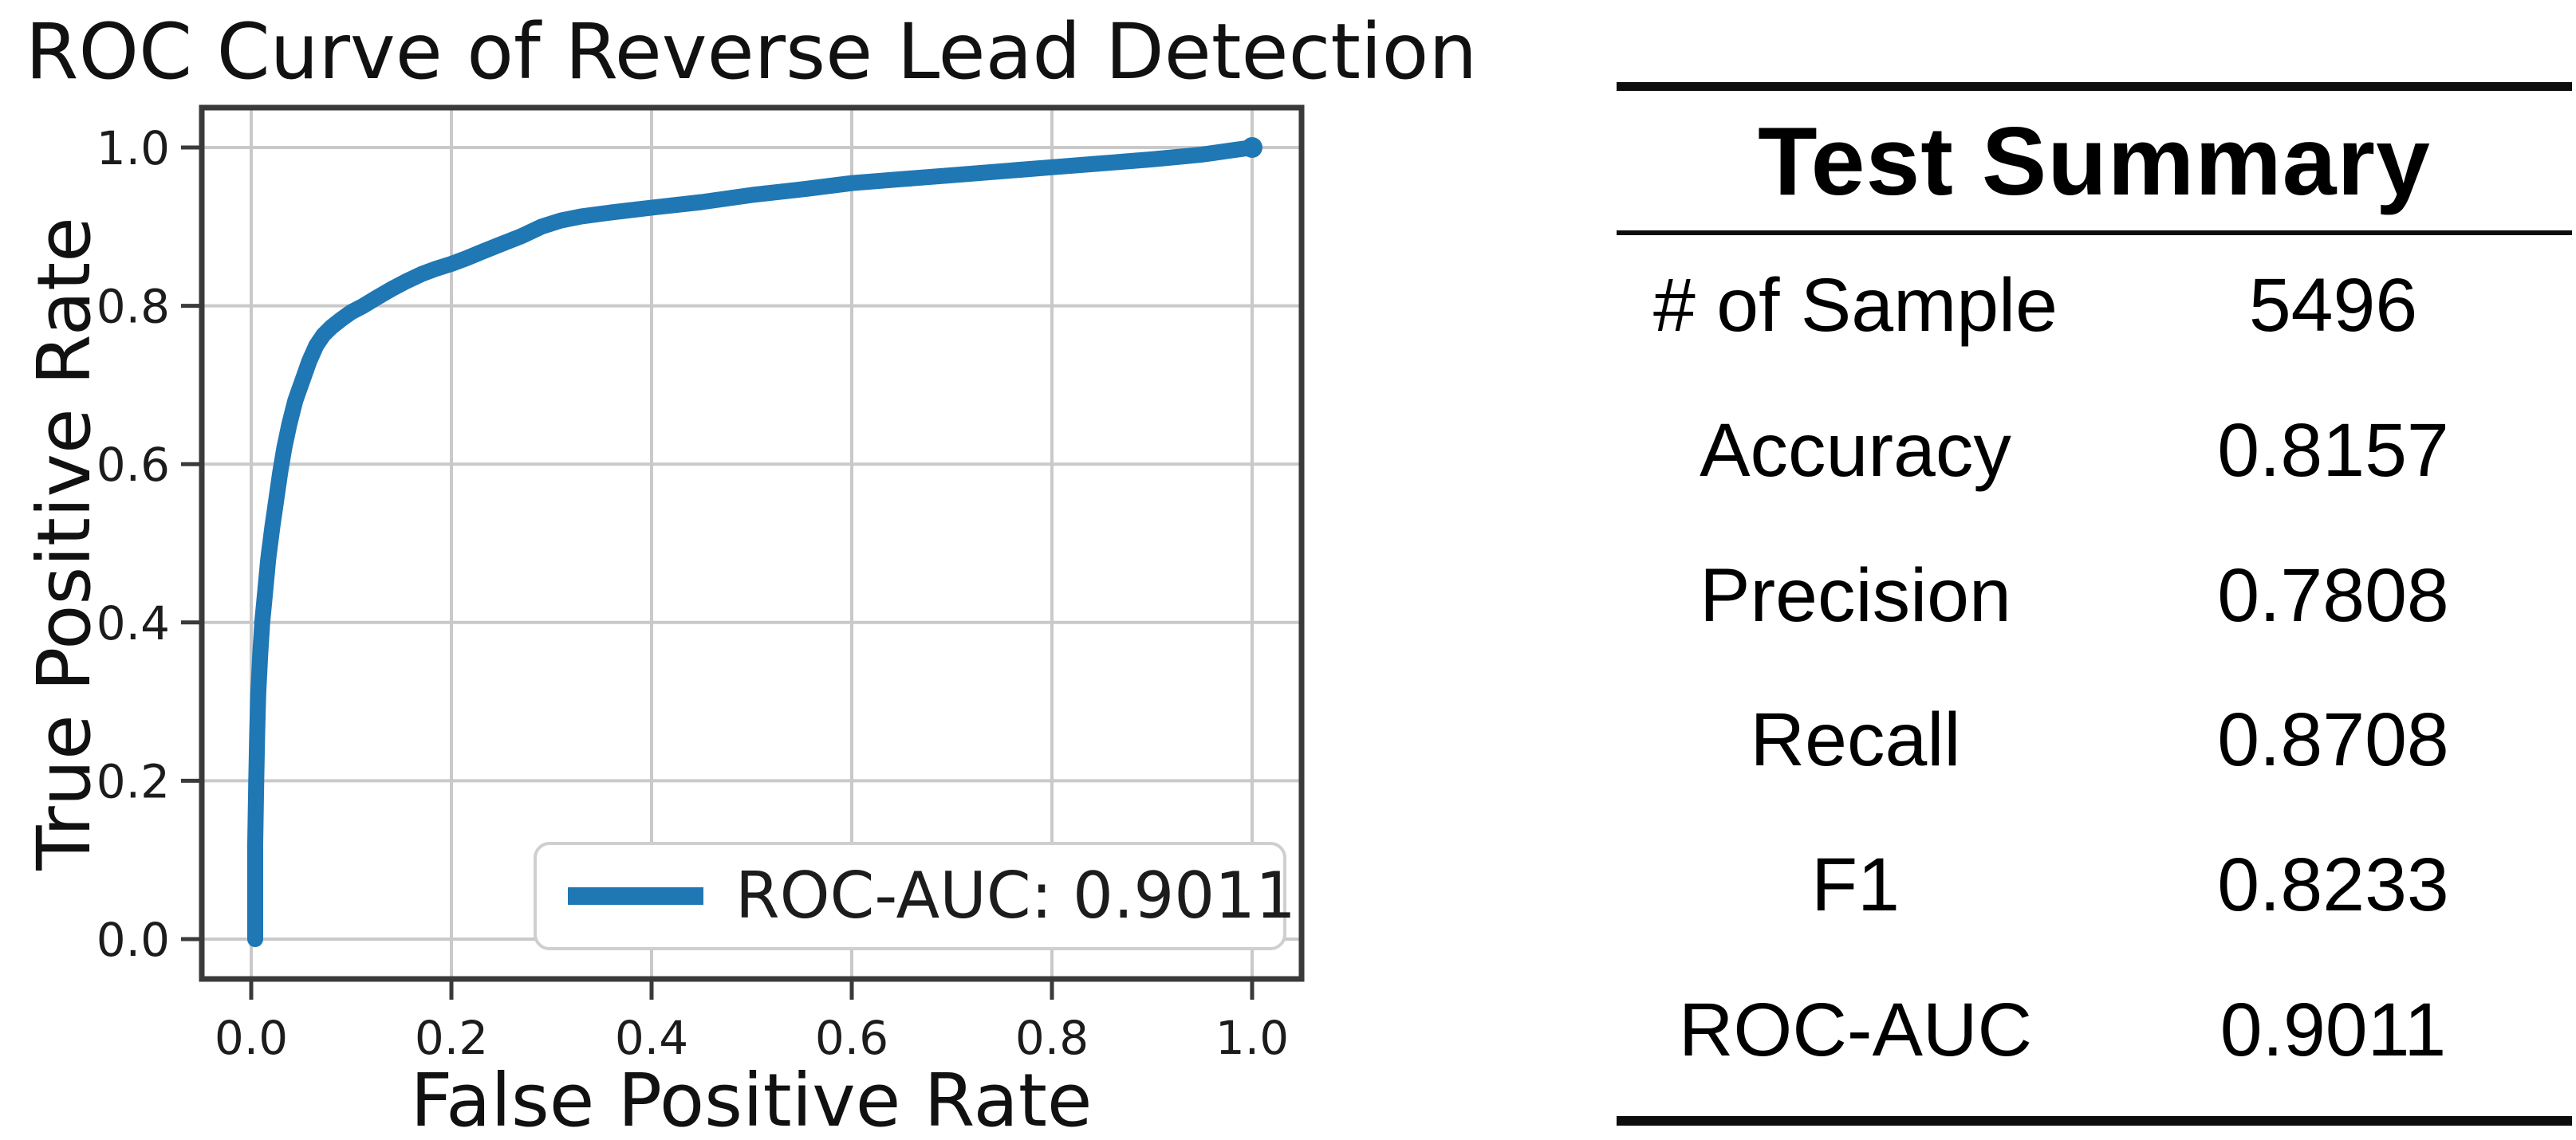  What do you see at coordinates (2094, 1030) in the screenshot?
I see `table-row: ROC-AUC 0.9011` at bounding box center [2094, 1030].